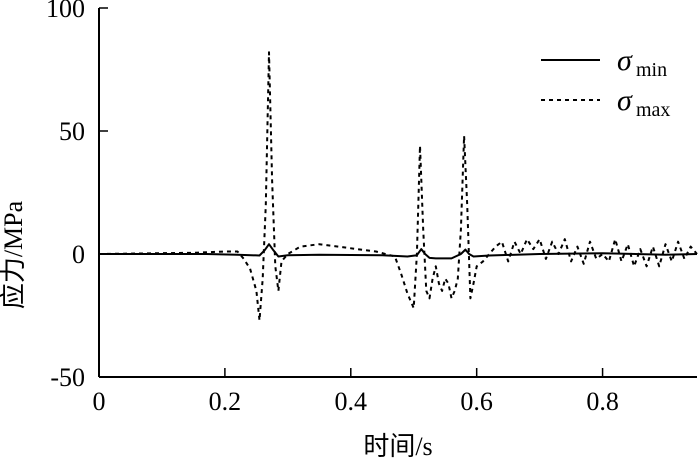 Image resolution: width=700 pixels, height=467 pixels. What do you see at coordinates (78, 254) in the screenshot?
I see `y-tick-label: 0` at bounding box center [78, 254].